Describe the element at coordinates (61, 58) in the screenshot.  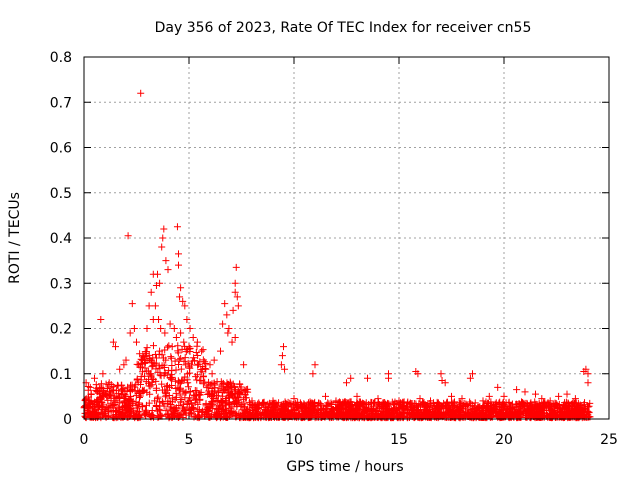
I see `y-tick-label: 0.8` at that location.